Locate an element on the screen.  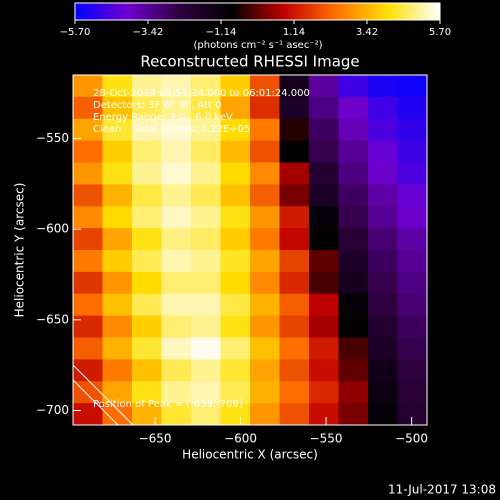
y-tick-label: −600 is located at coordinates (52, 229).